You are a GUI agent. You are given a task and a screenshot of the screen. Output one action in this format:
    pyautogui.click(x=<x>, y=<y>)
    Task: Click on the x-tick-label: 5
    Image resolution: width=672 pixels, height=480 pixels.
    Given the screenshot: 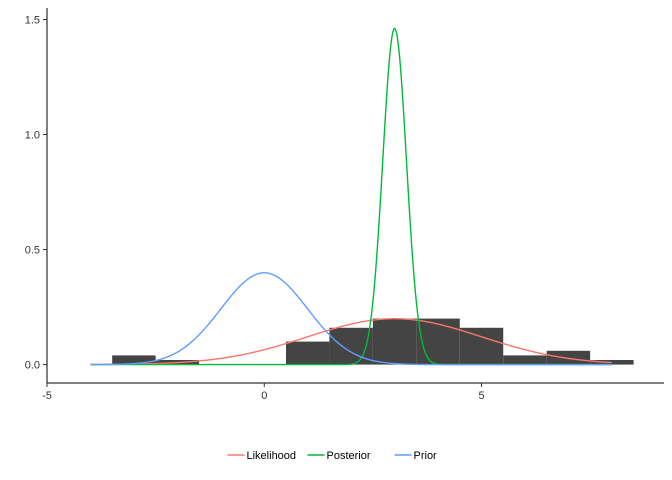 What is the action you would take?
    pyautogui.click(x=481, y=396)
    